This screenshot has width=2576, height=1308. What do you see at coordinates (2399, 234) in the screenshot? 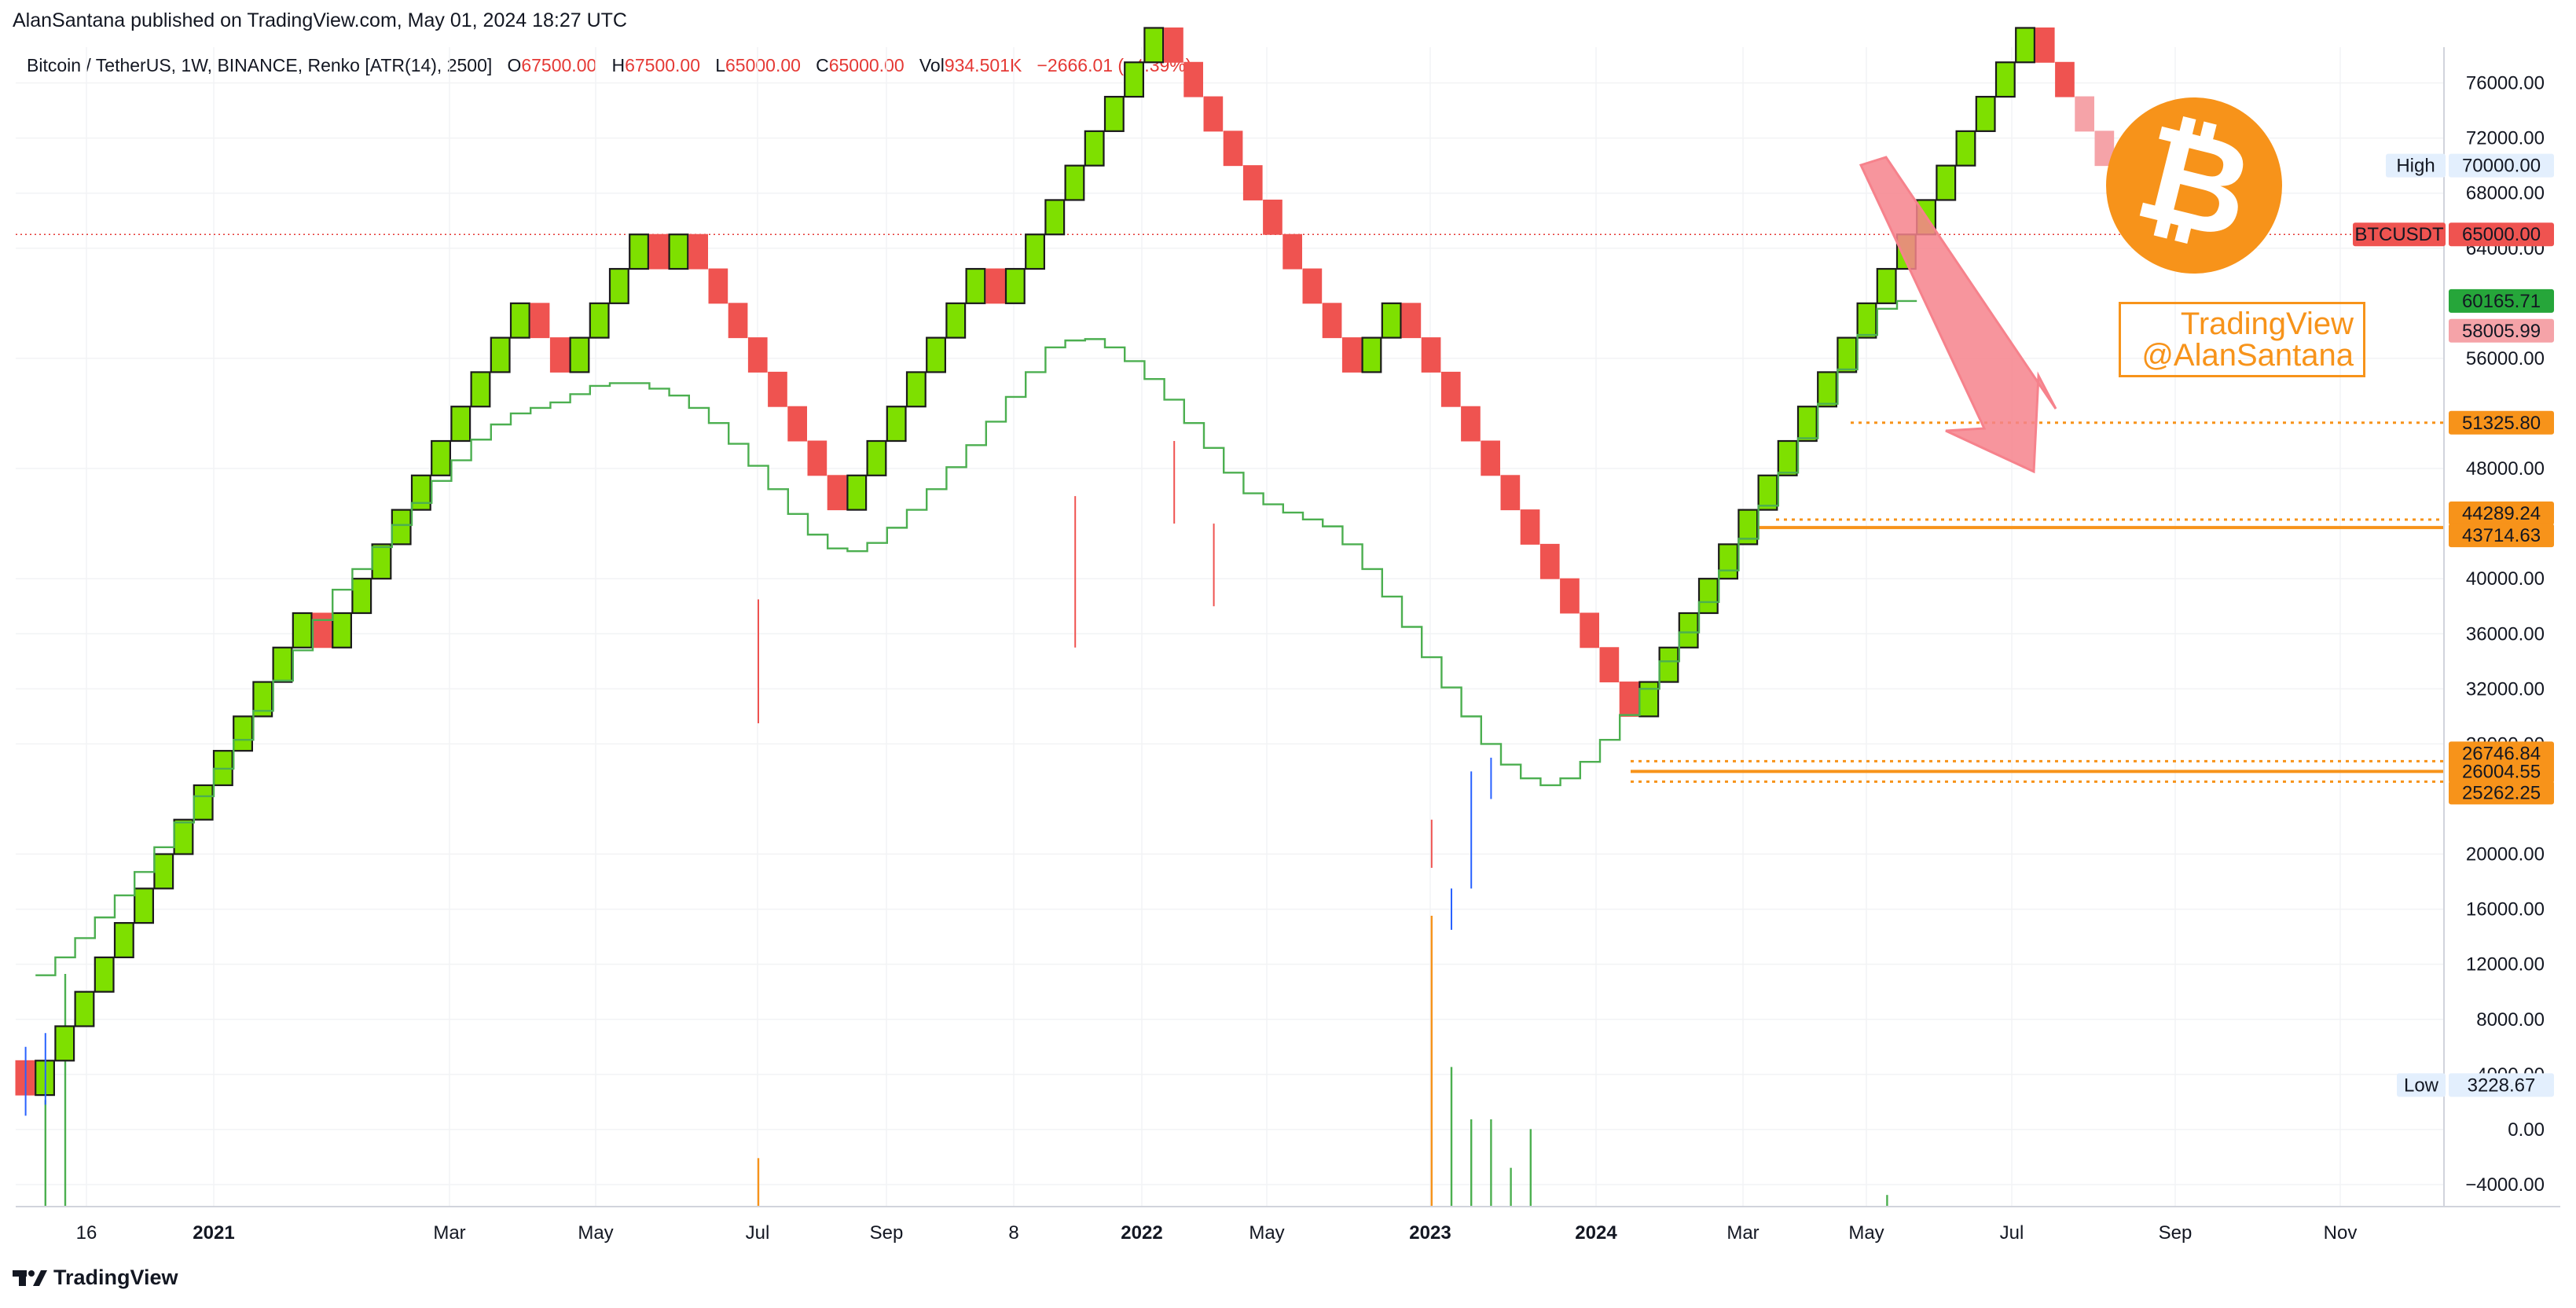
I see `price-badge-tag: BTCUSDT` at bounding box center [2399, 234].